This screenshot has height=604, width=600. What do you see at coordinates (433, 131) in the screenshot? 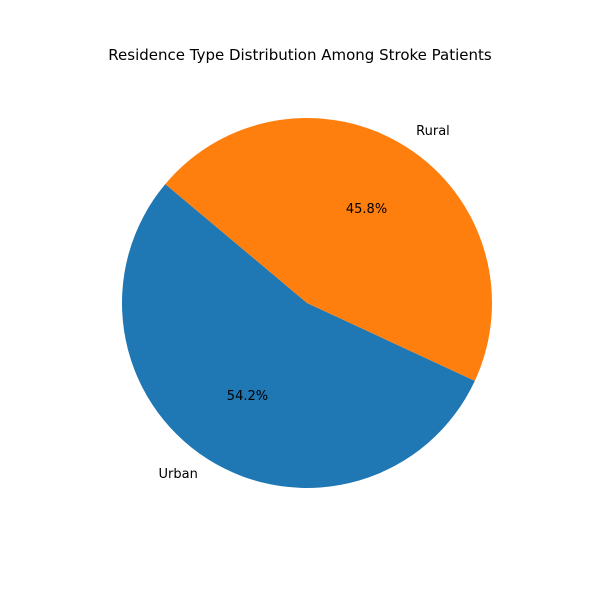
I see `pie-category-label-rural: Rural` at bounding box center [433, 131].